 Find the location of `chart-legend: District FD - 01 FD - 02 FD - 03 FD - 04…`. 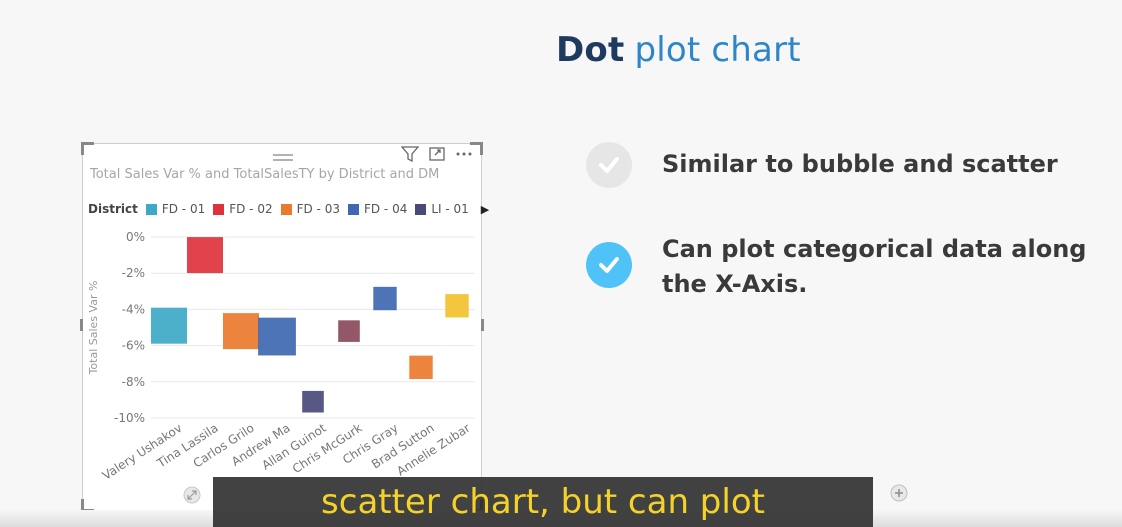

chart-legend: District FD - 01 FD - 02 FD - 03 FD - 04… is located at coordinates (288, 209).